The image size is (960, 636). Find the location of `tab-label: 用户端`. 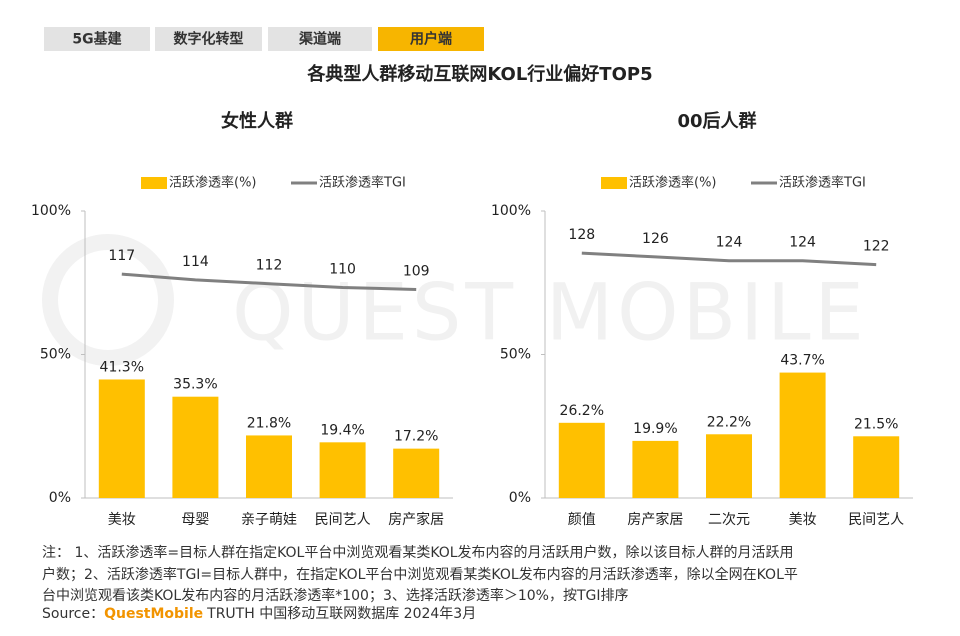

tab-label: 用户端 is located at coordinates (431, 39).